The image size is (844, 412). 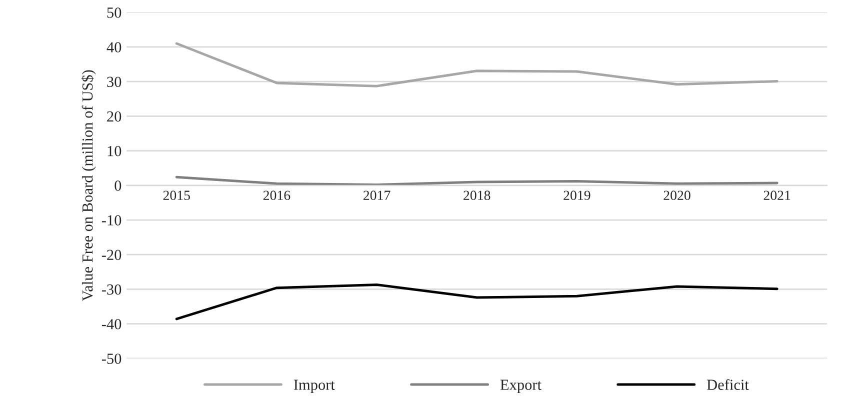 What do you see at coordinates (521, 387) in the screenshot?
I see `legend-label: Export` at bounding box center [521, 387].